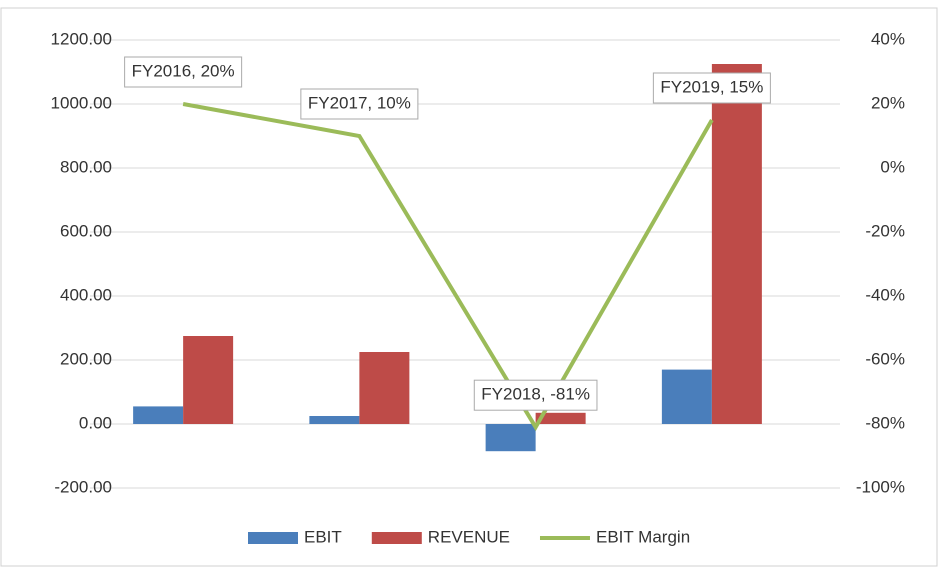 Image resolution: width=939 pixels, height=568 pixels. Describe the element at coordinates (888, 102) in the screenshot. I see `y2-tick-label: 20%` at that location.